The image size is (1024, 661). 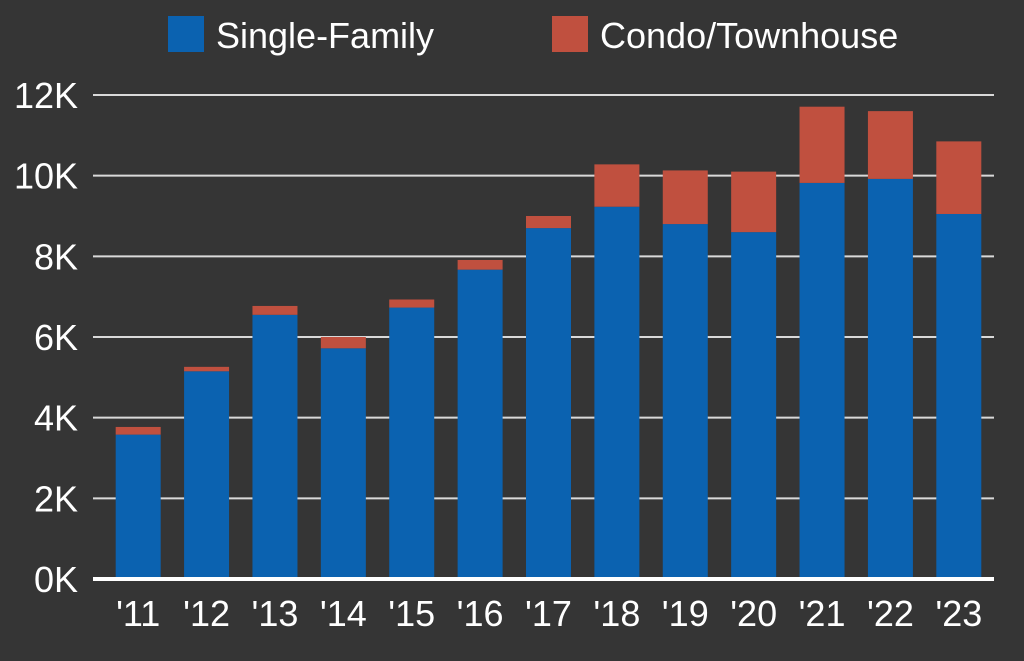 What do you see at coordinates (749, 35) in the screenshot?
I see `legend-label-condo-townhouse: Condo/Townhouse` at bounding box center [749, 35].